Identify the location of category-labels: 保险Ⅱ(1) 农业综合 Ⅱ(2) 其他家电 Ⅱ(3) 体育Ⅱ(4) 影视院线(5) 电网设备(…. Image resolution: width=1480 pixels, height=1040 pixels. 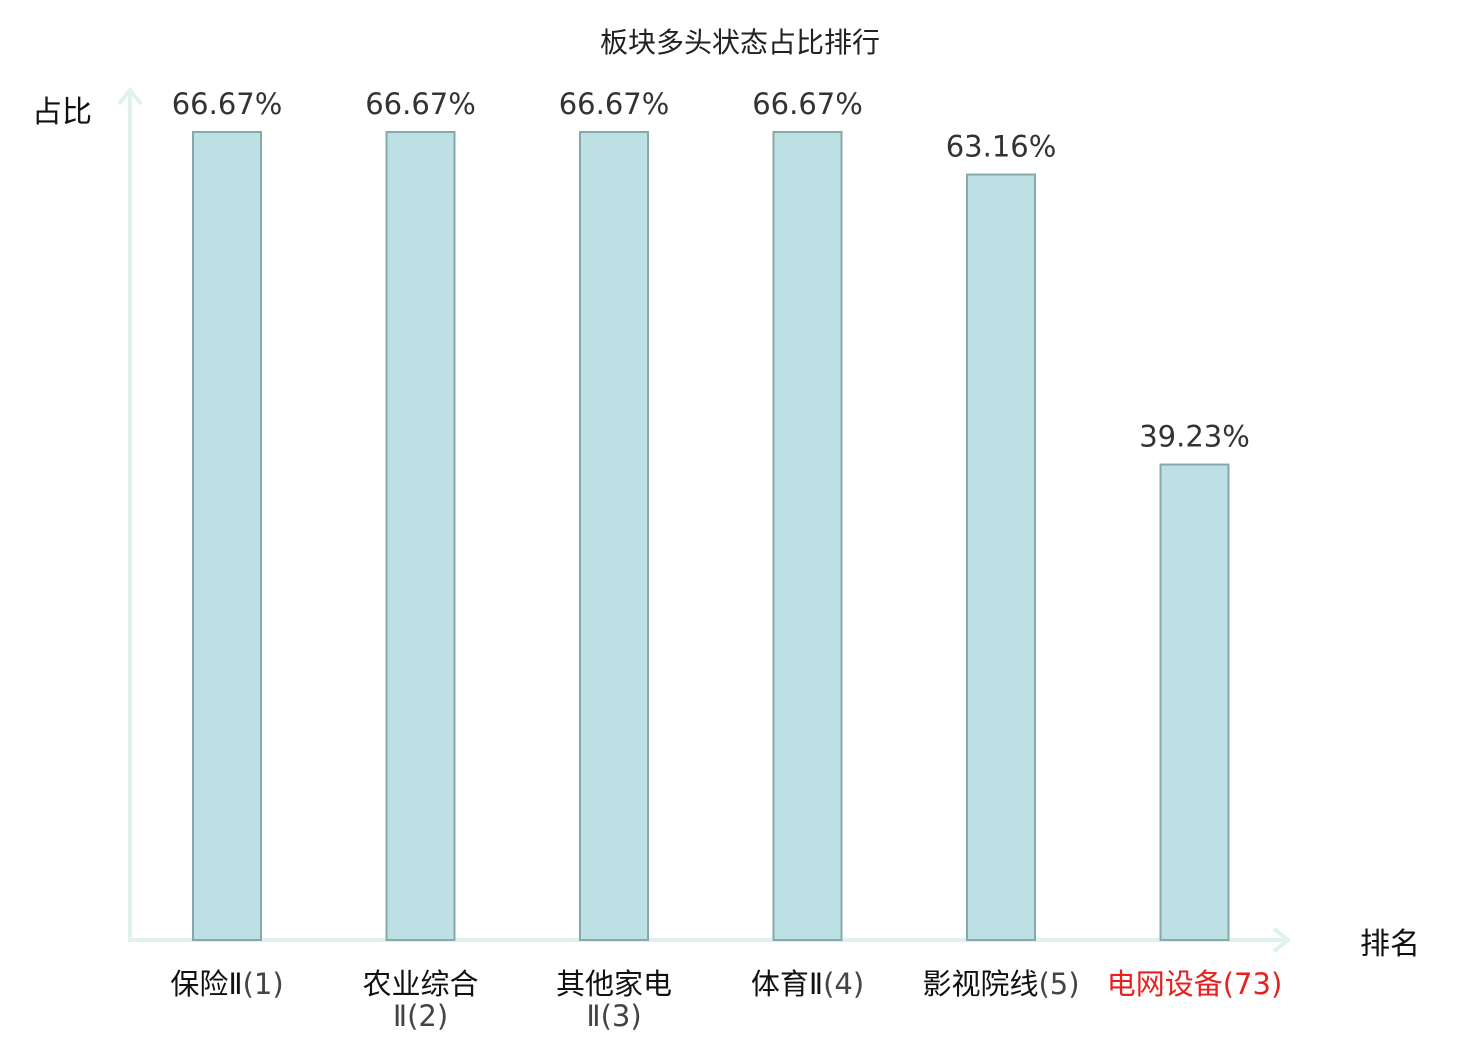
(726, 1000).